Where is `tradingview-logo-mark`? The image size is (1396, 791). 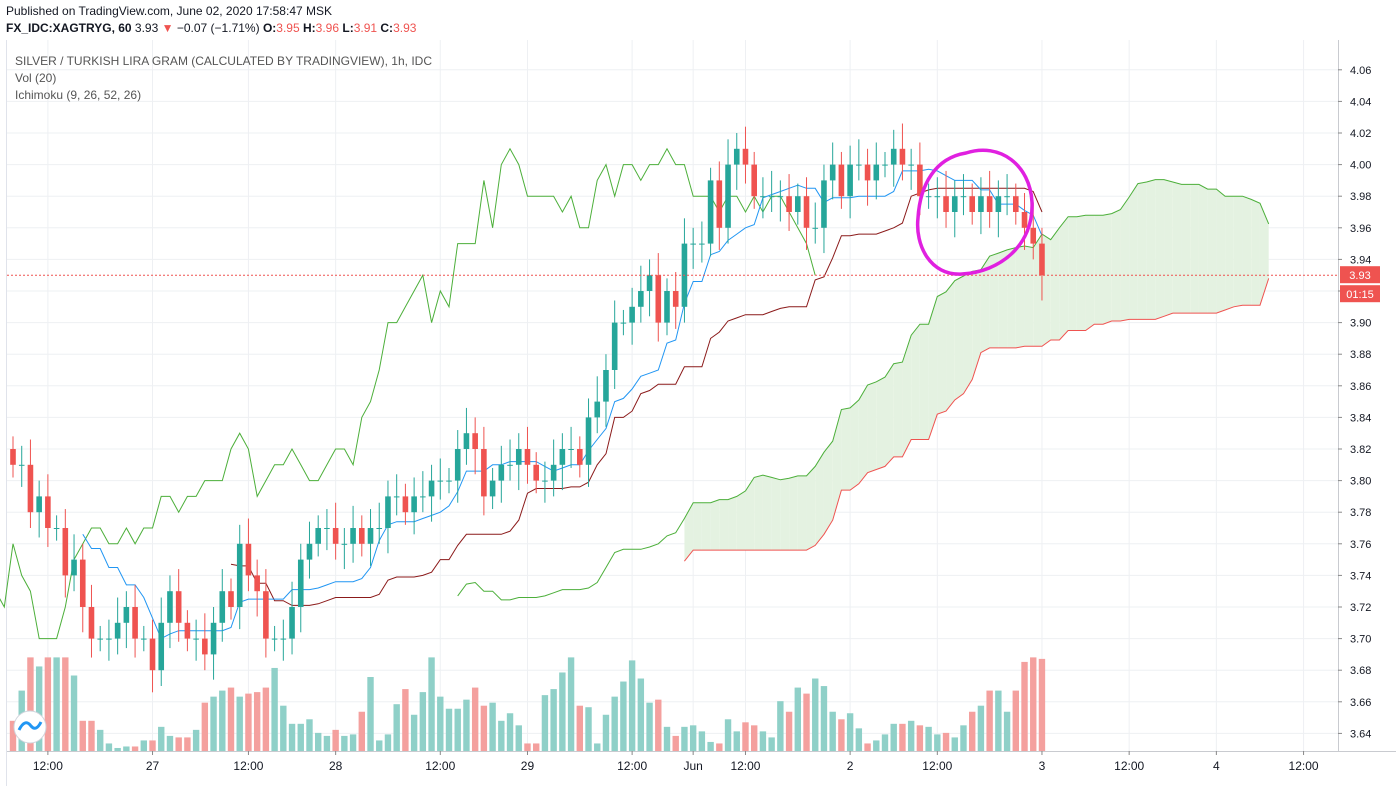 tradingview-logo-mark is located at coordinates (30, 726).